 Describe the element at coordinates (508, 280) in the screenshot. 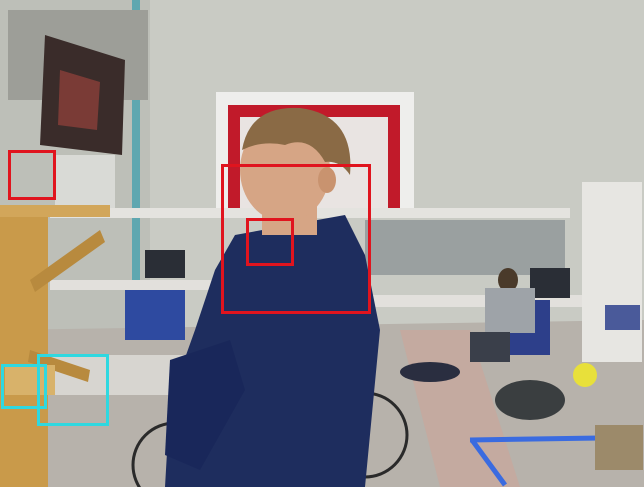

I see `seated-person-head` at that location.